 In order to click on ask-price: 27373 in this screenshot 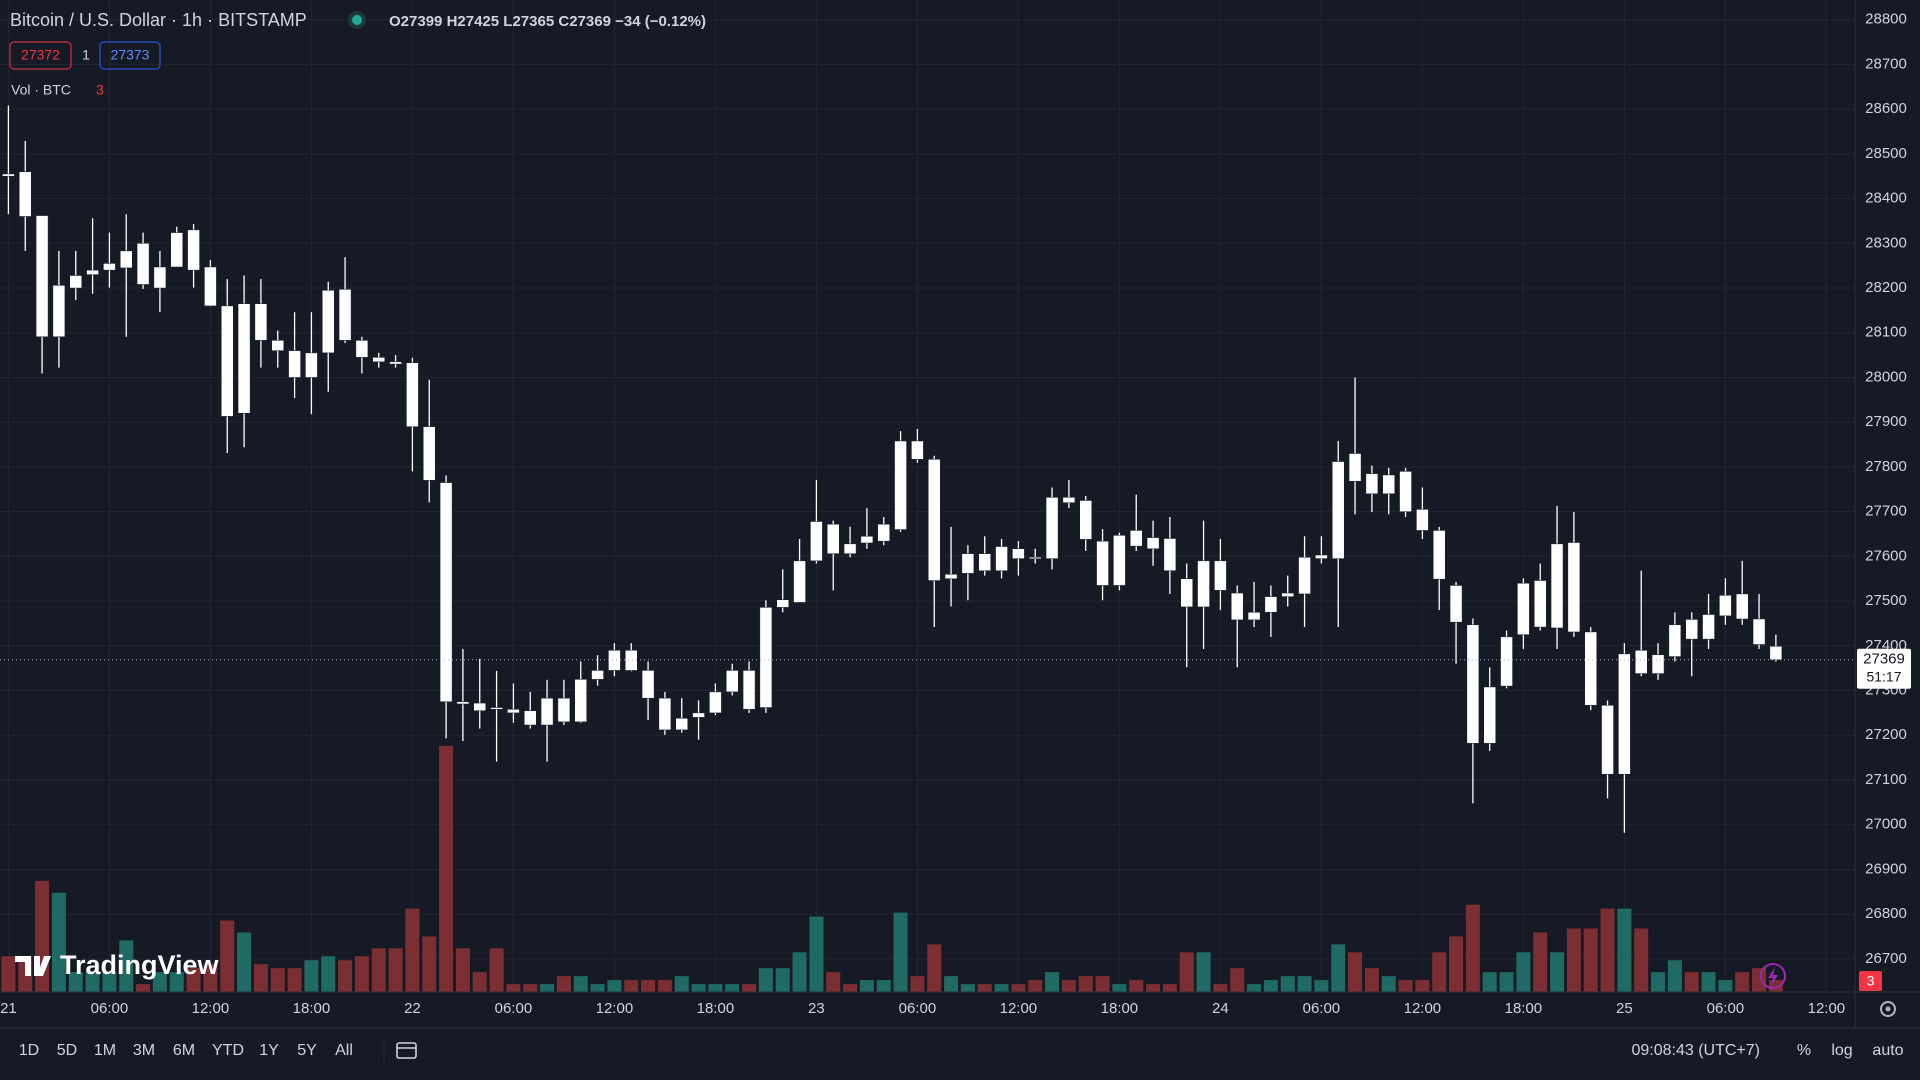, I will do `click(130, 55)`.